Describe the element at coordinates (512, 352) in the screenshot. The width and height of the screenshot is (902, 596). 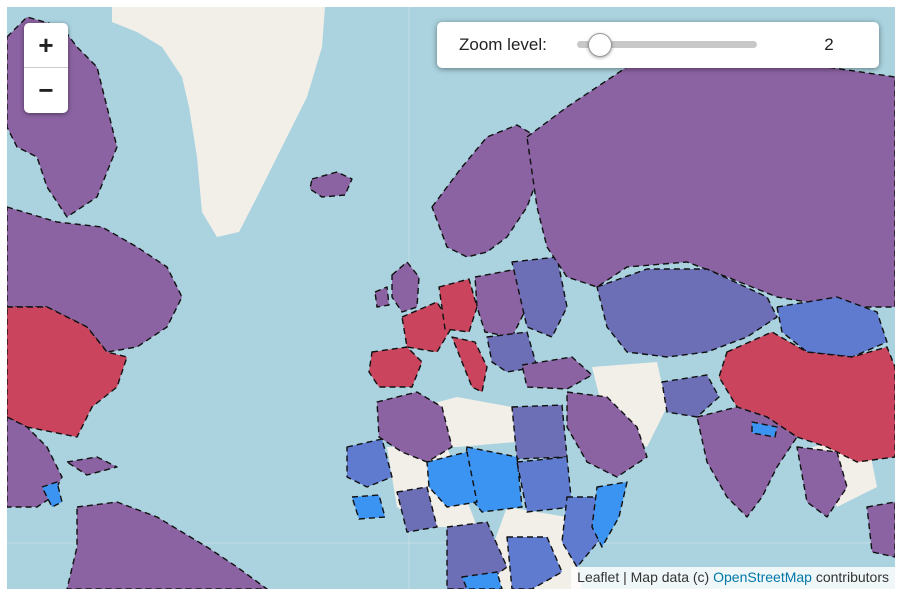
I see `region-balkans` at that location.